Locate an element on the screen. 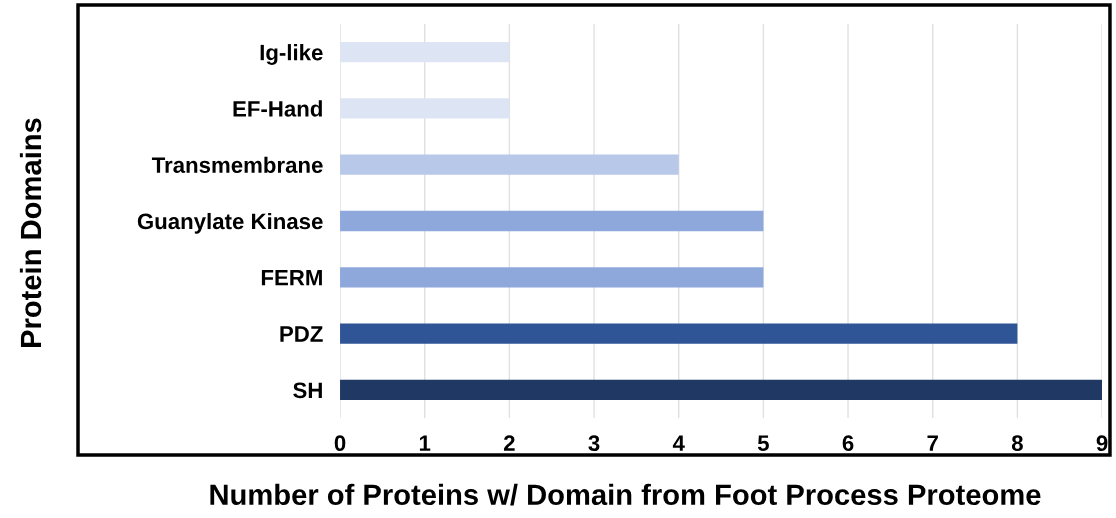 Image resolution: width=1116 pixels, height=518 pixels. x-tick-label: 7 is located at coordinates (932, 443).